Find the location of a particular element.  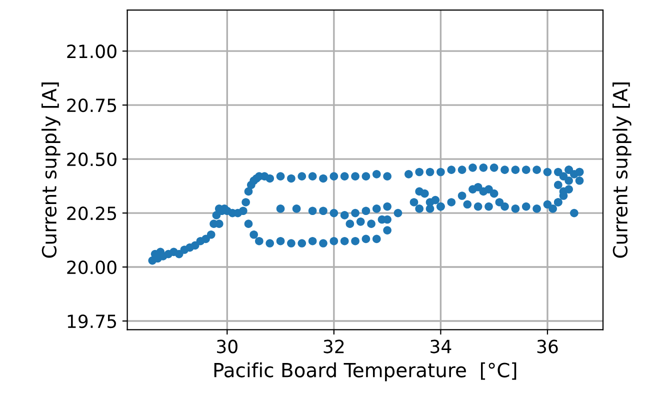

x-tick-label: 32 is located at coordinates (334, 347).